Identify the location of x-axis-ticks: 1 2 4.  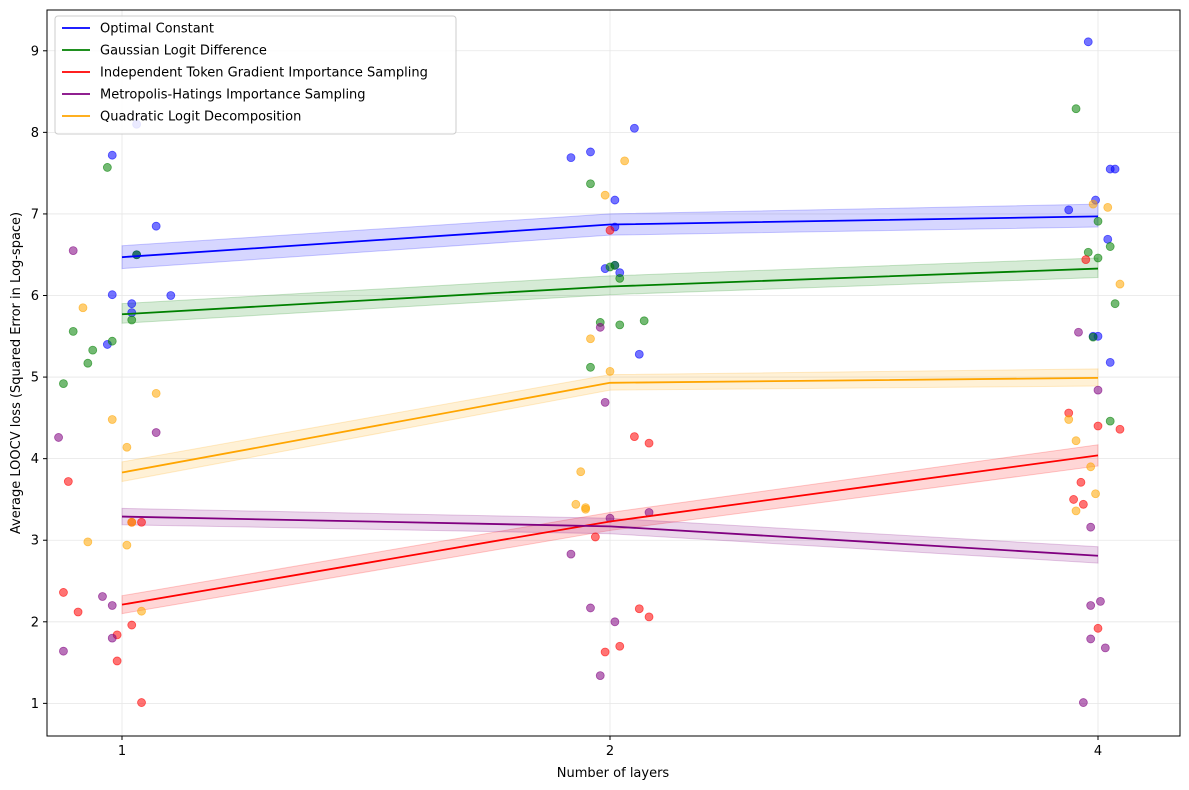
(610, 747).